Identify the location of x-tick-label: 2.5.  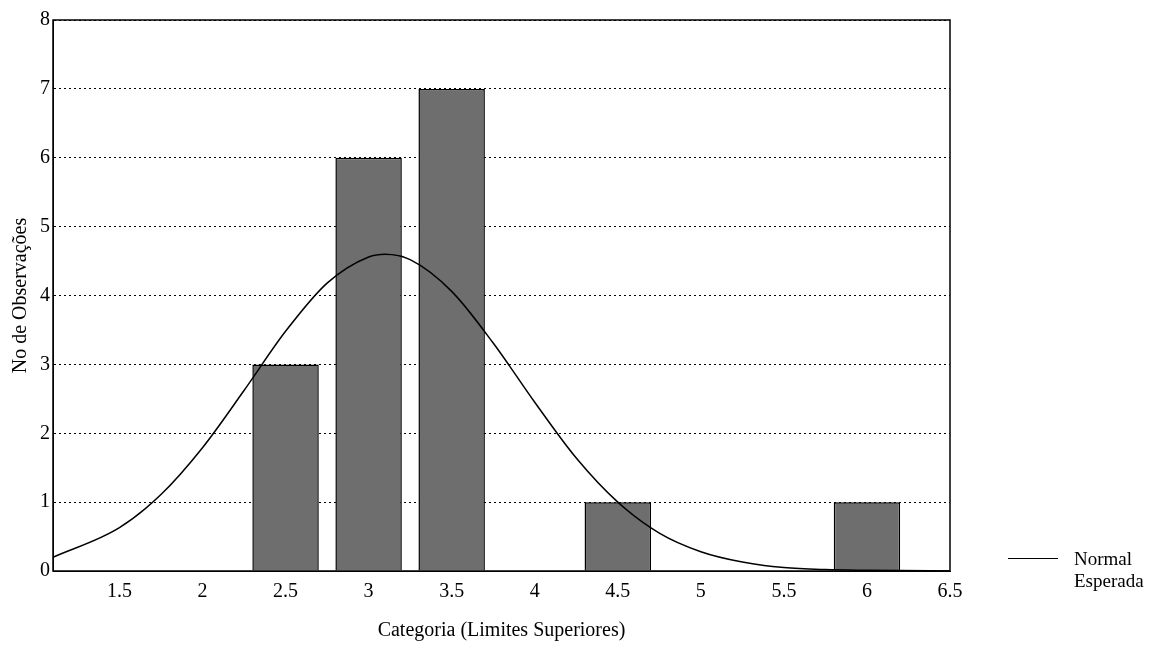
(286, 590).